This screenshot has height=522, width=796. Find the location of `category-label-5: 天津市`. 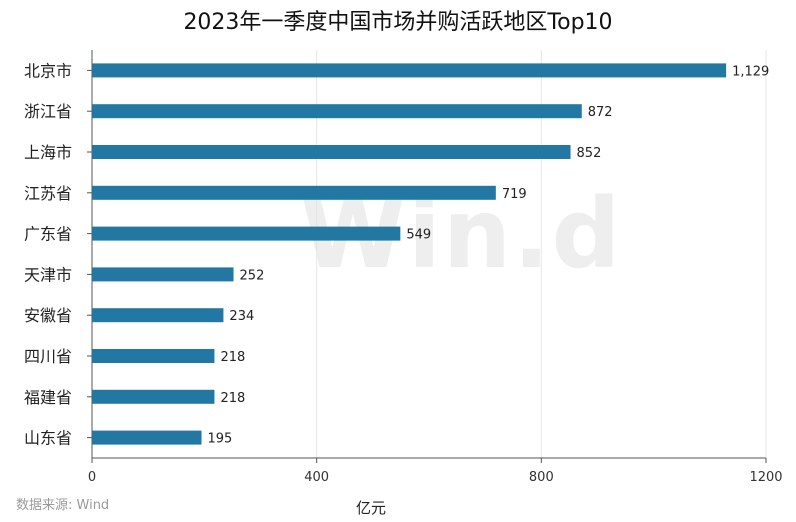

category-label-5: 天津市 is located at coordinates (48, 274).